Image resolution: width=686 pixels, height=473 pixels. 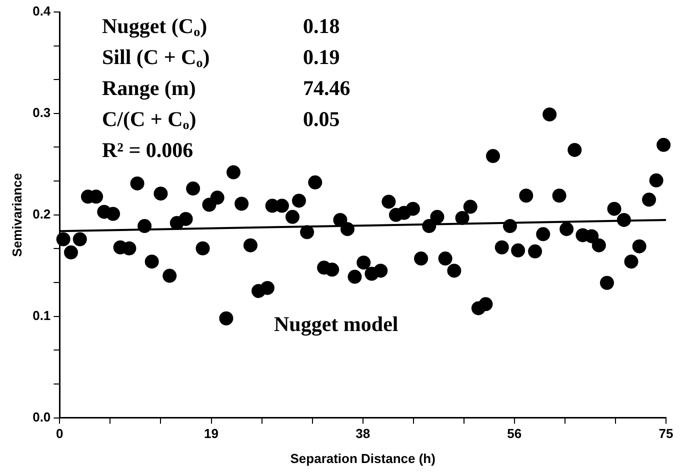 What do you see at coordinates (666, 434) in the screenshot?
I see `x-tick-label: 75` at bounding box center [666, 434].